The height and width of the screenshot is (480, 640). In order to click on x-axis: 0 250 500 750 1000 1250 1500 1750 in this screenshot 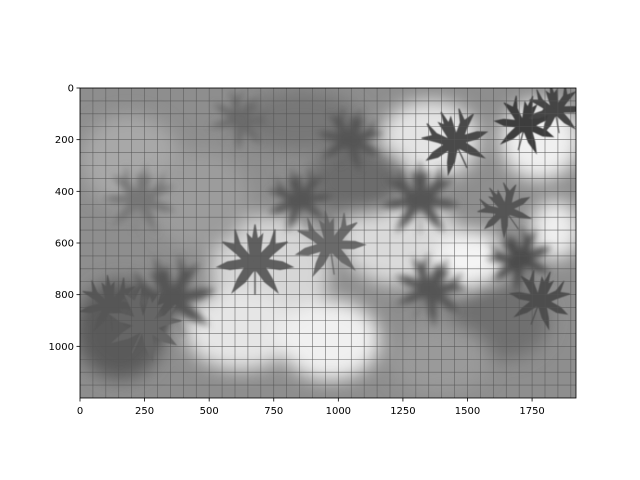, I will do `click(311, 407)`.